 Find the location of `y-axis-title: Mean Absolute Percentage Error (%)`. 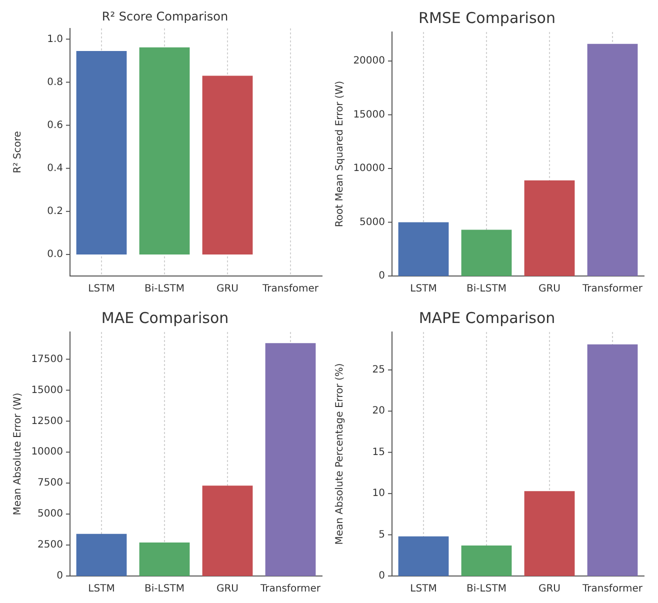

y-axis-title: Mean Absolute Percentage Error (%) is located at coordinates (340, 454).